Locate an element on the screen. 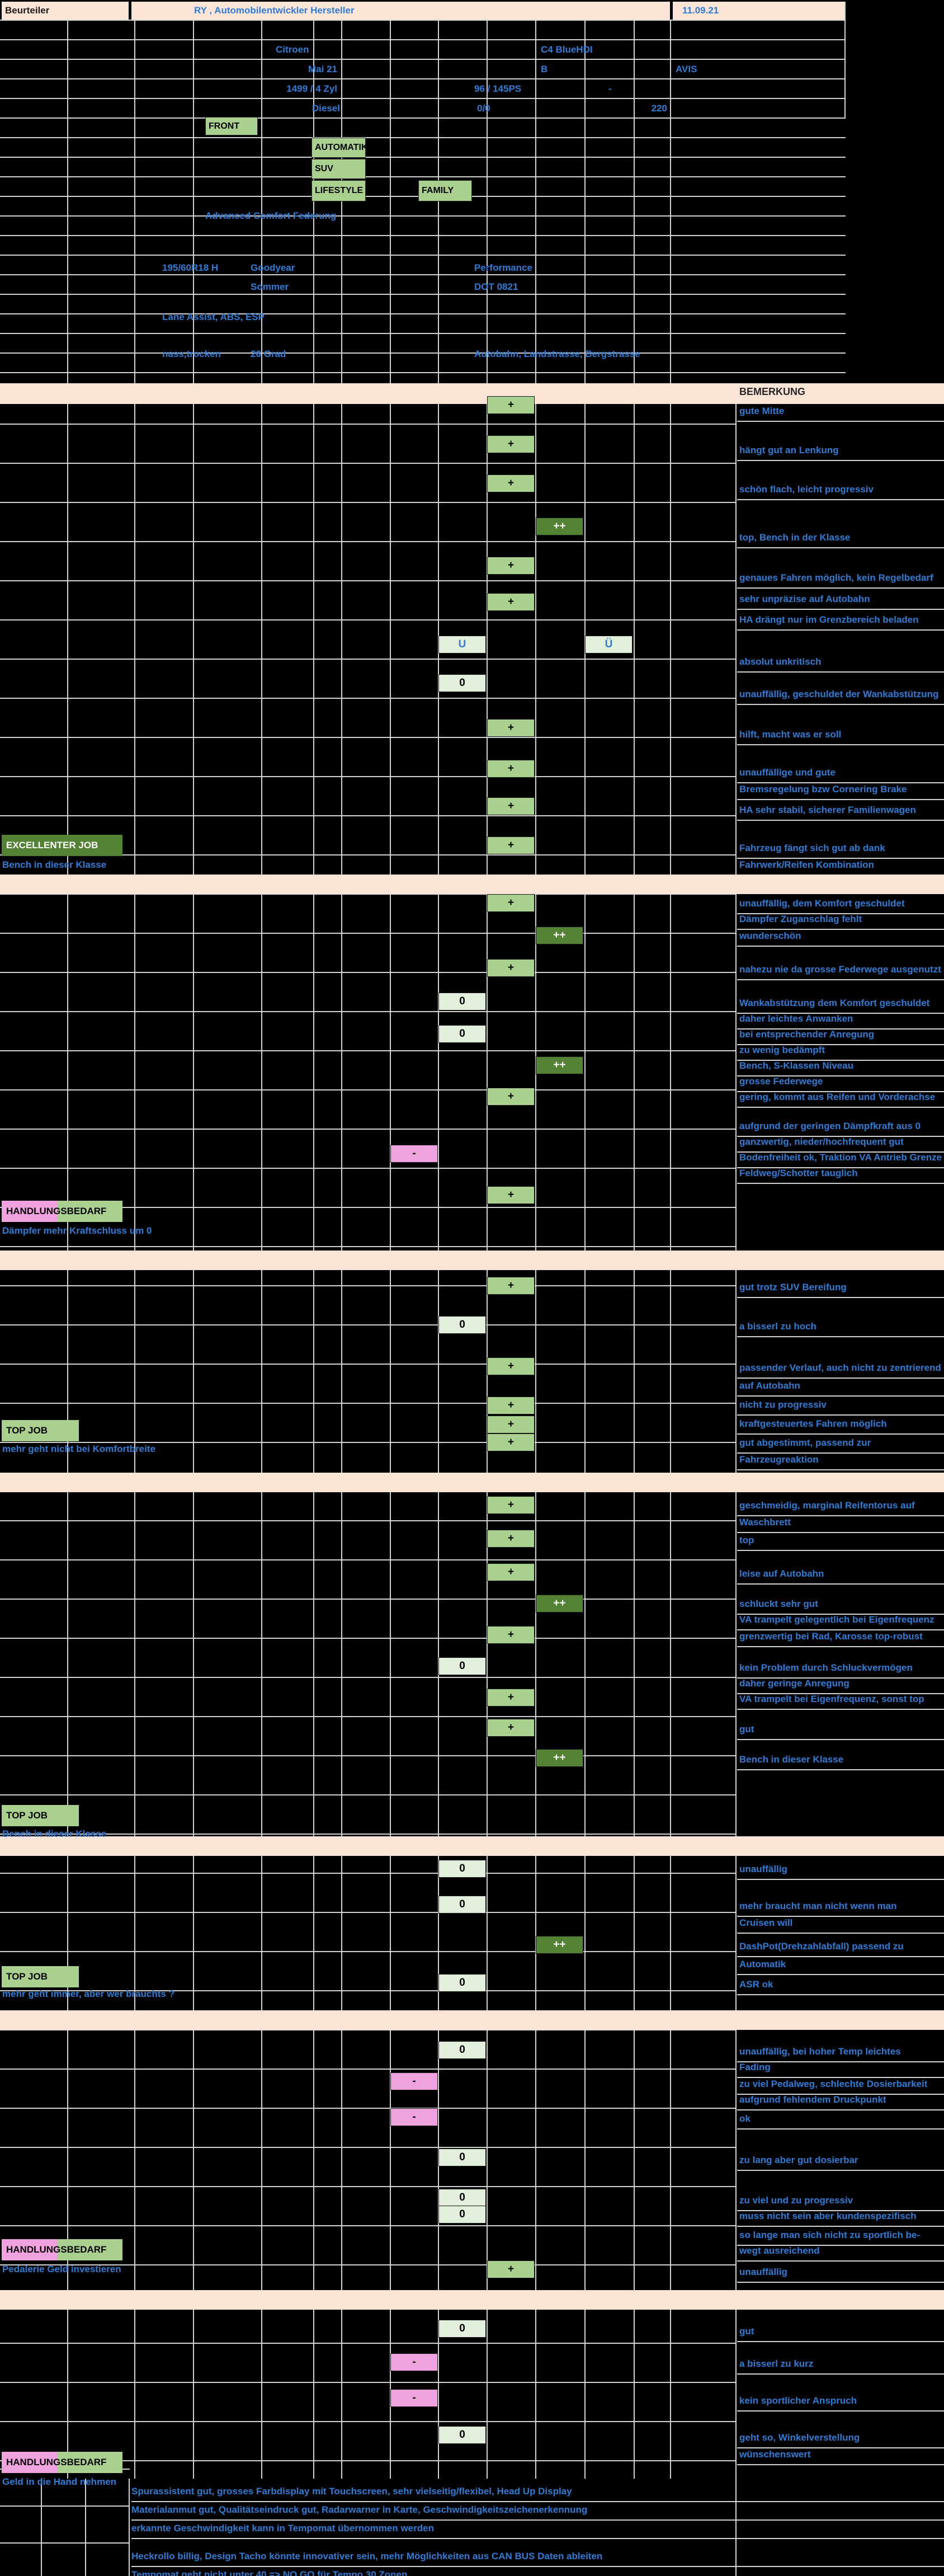 Image resolution: width=944 pixels, height=2576 pixels. remark-text: wegt ausreichend is located at coordinates (779, 2250).